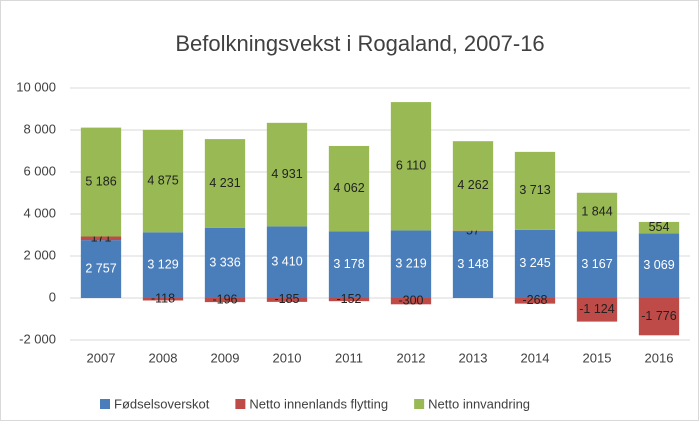 The height and width of the screenshot is (421, 699). What do you see at coordinates (52, 296) in the screenshot?
I see `y-tick-label: 0` at bounding box center [52, 296].